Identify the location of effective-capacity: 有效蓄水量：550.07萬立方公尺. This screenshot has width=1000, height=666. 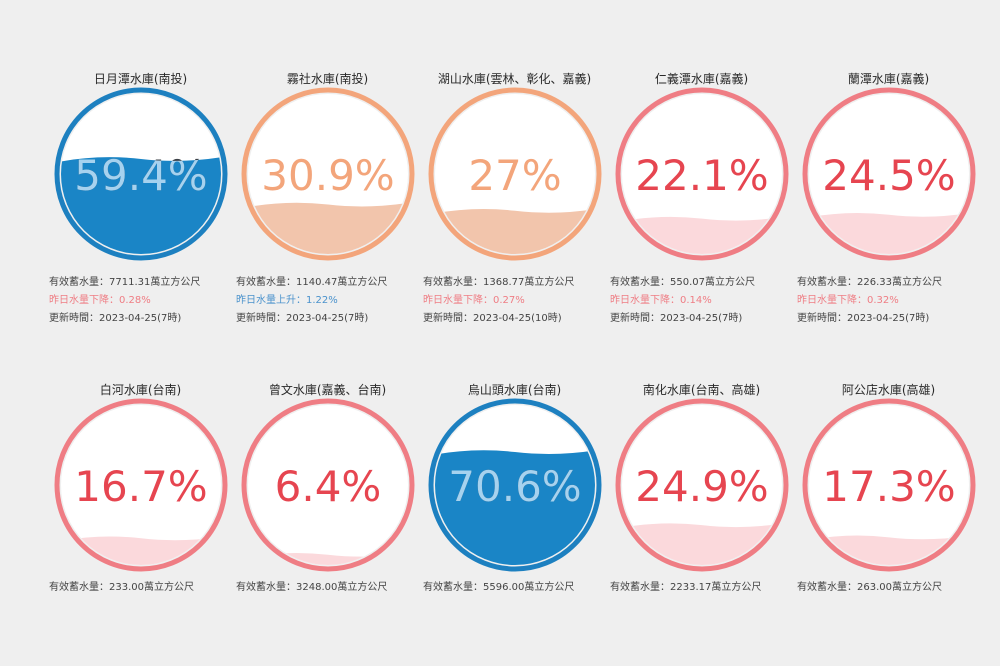
(682, 282).